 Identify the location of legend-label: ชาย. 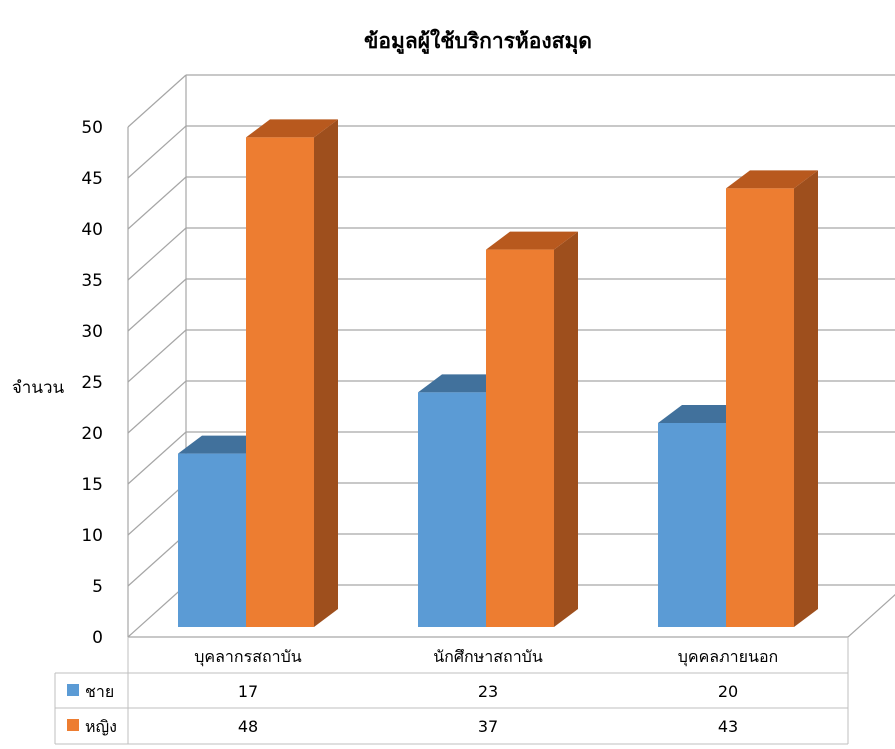
(99, 691).